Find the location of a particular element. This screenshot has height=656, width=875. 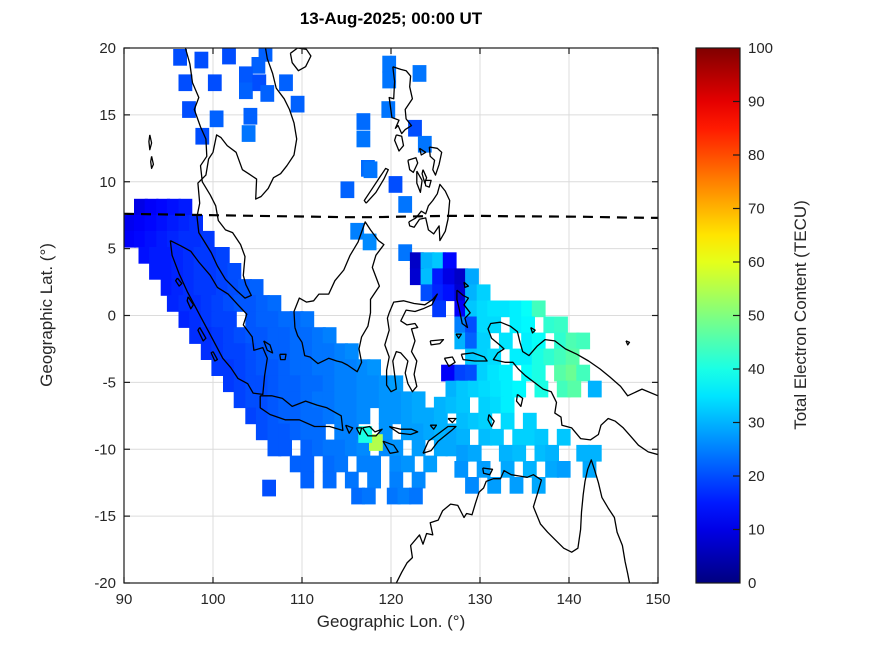

colorbar-tick-label: 30 is located at coordinates (756, 423).